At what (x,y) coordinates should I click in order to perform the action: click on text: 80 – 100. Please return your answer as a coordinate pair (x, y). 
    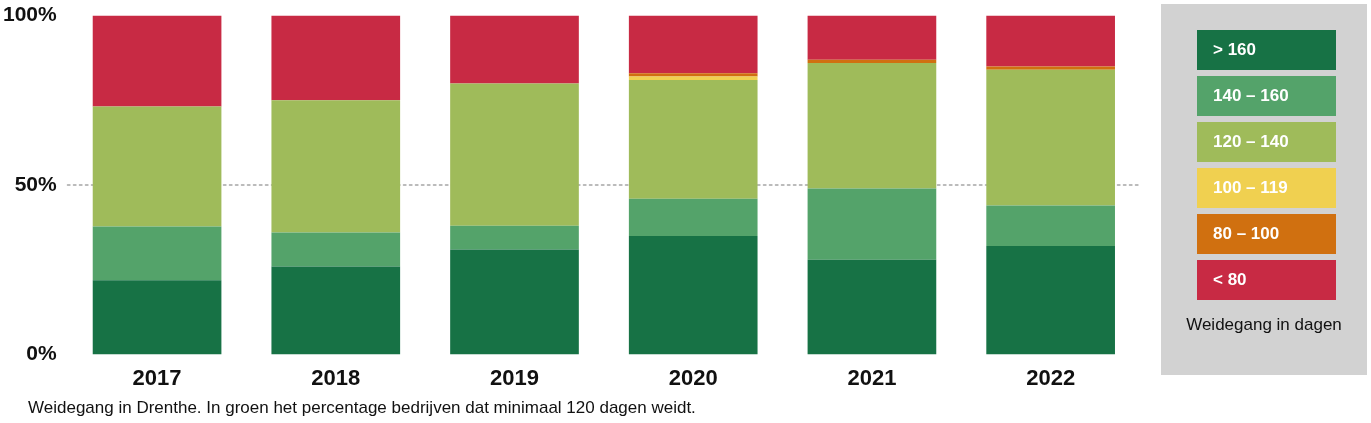
    Looking at the image, I should click on (1266, 234).